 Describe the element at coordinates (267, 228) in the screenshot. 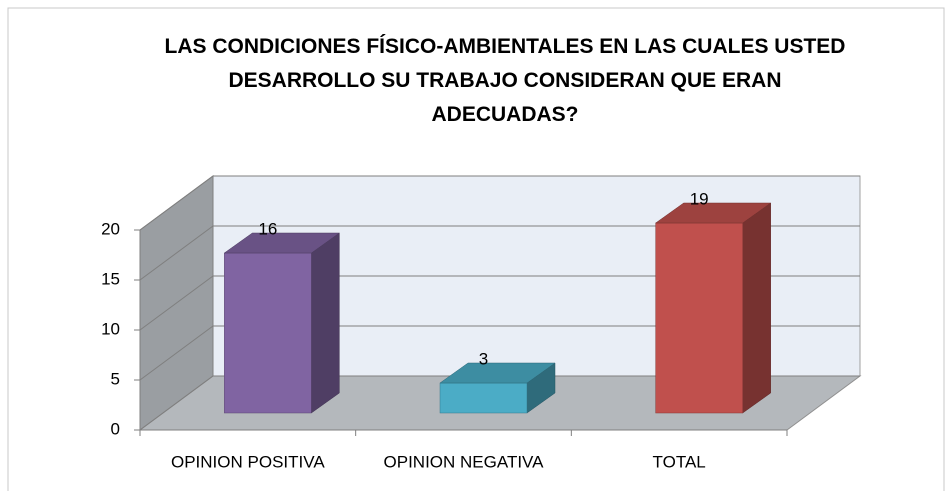

I see `value-label: 16` at that location.